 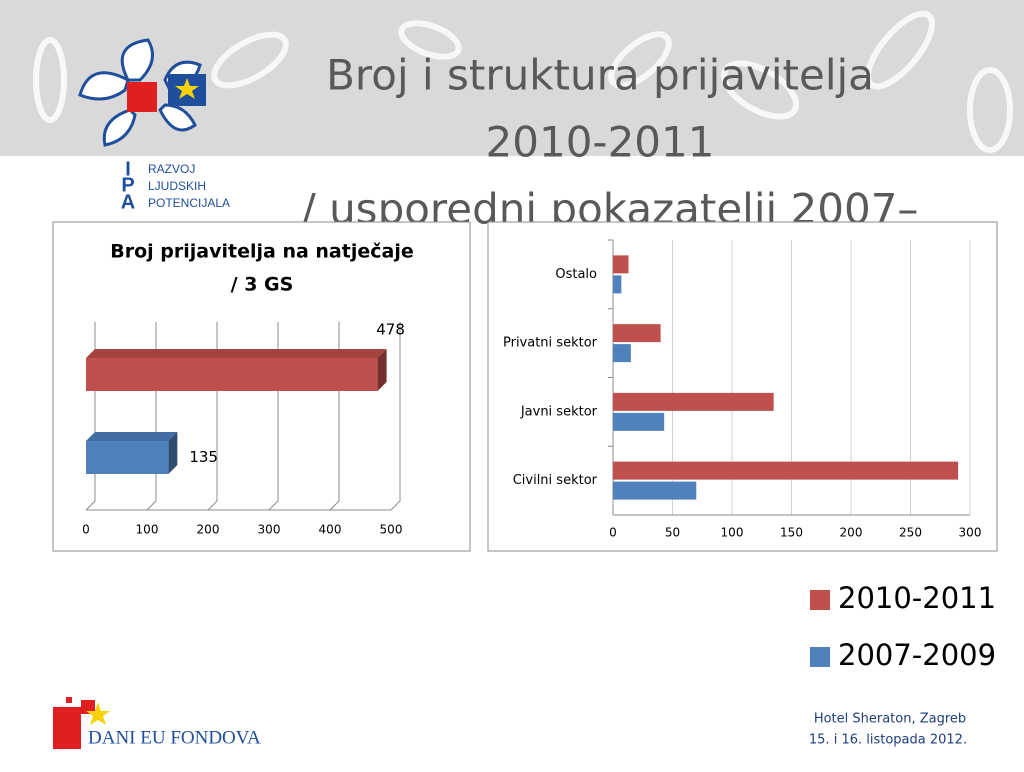 I want to click on legend-label: 2007-2009, so click(x=917, y=655).